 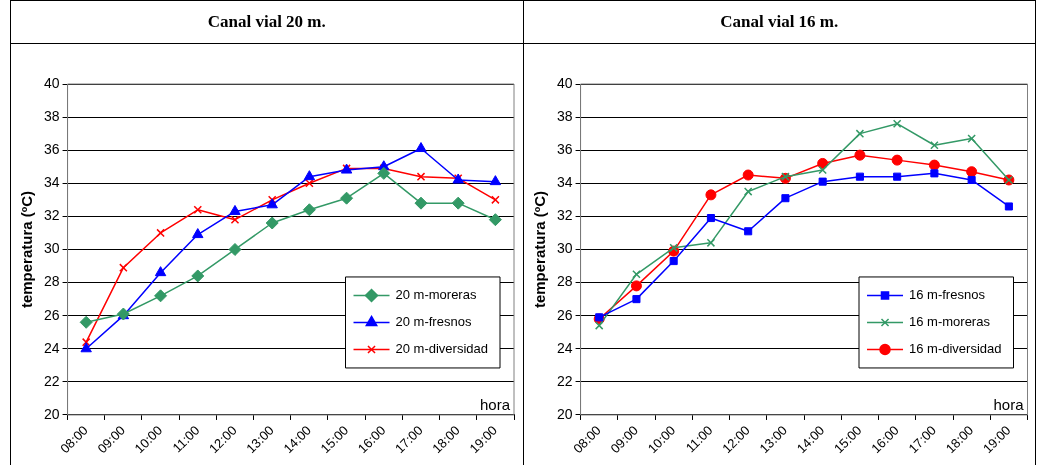 What do you see at coordinates (946, 295) in the screenshot?
I see `legend-label: 16 m-fresnos` at bounding box center [946, 295].